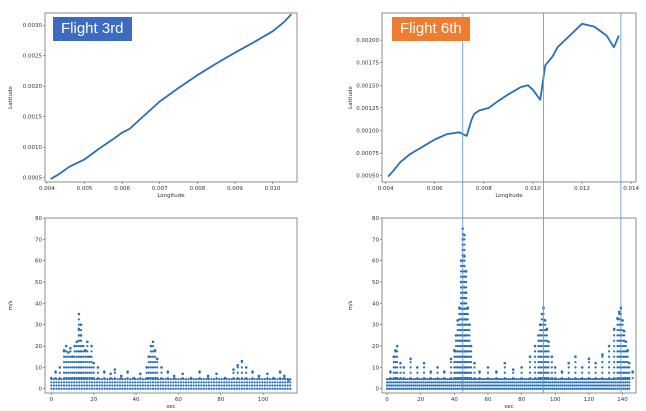 This screenshot has height=411, width=646. Describe the element at coordinates (367, 177) in the screenshot. I see `y-tick-label: 0.00050` at that location.